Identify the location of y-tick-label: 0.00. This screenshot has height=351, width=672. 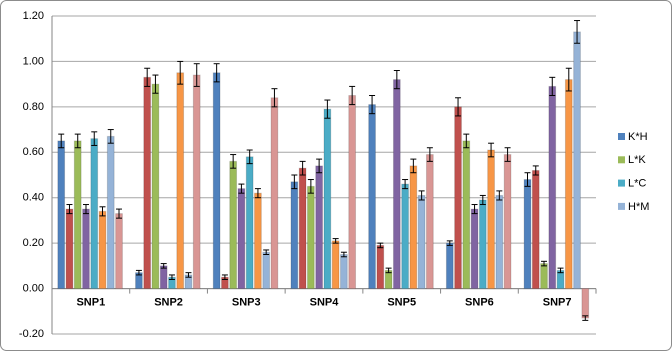
(33, 288).